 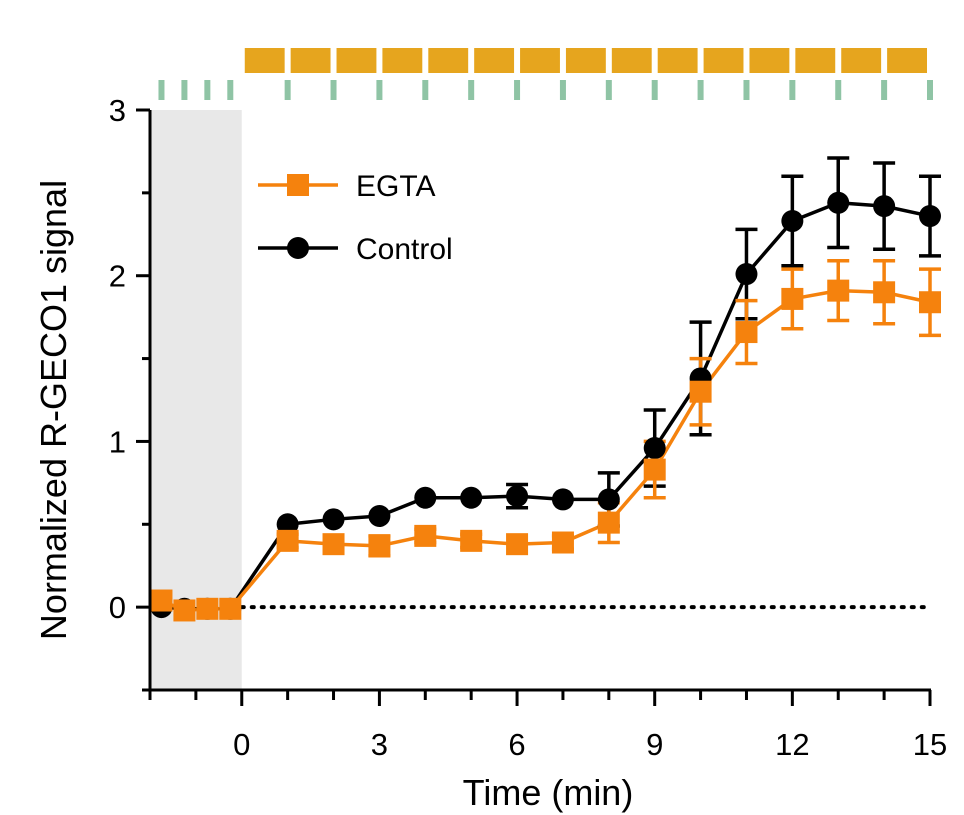 What do you see at coordinates (516, 744) in the screenshot?
I see `x-tick-label: 6` at bounding box center [516, 744].